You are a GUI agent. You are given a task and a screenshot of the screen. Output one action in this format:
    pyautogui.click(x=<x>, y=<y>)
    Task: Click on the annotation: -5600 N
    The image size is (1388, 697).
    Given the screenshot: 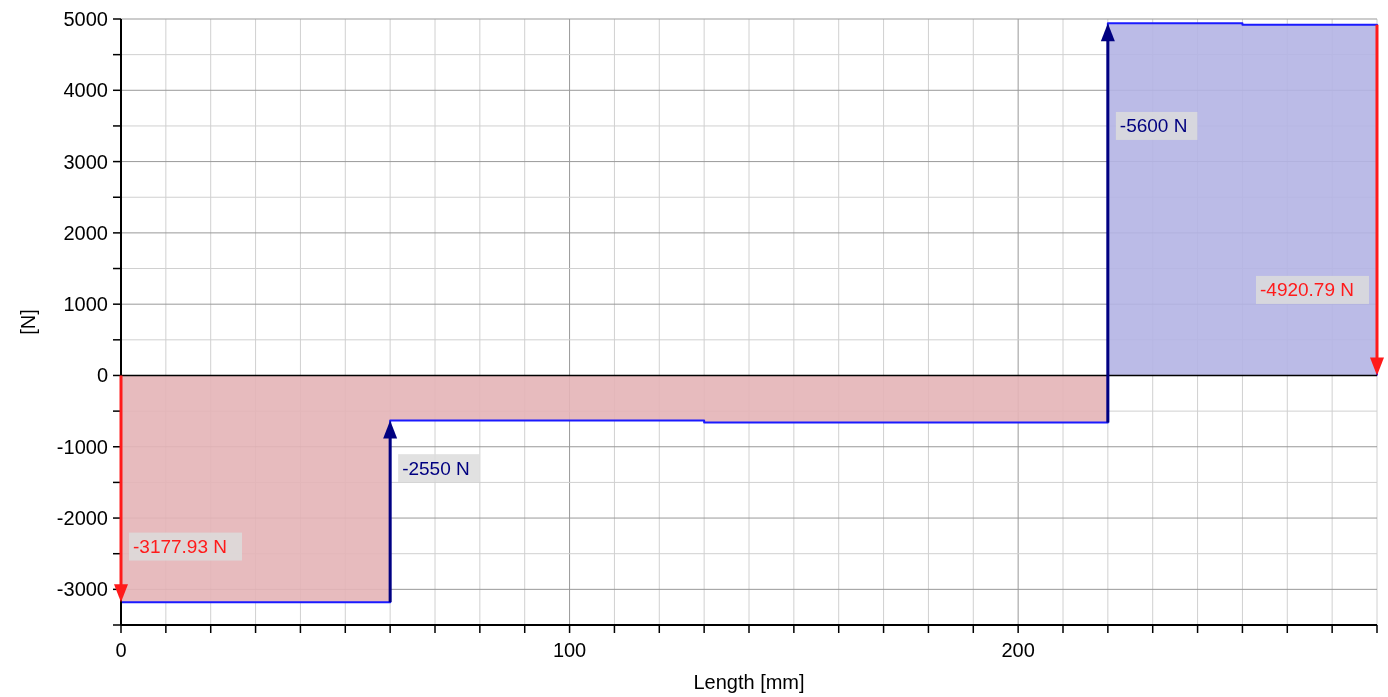 What is the action you would take?
    pyautogui.click(x=1153, y=126)
    